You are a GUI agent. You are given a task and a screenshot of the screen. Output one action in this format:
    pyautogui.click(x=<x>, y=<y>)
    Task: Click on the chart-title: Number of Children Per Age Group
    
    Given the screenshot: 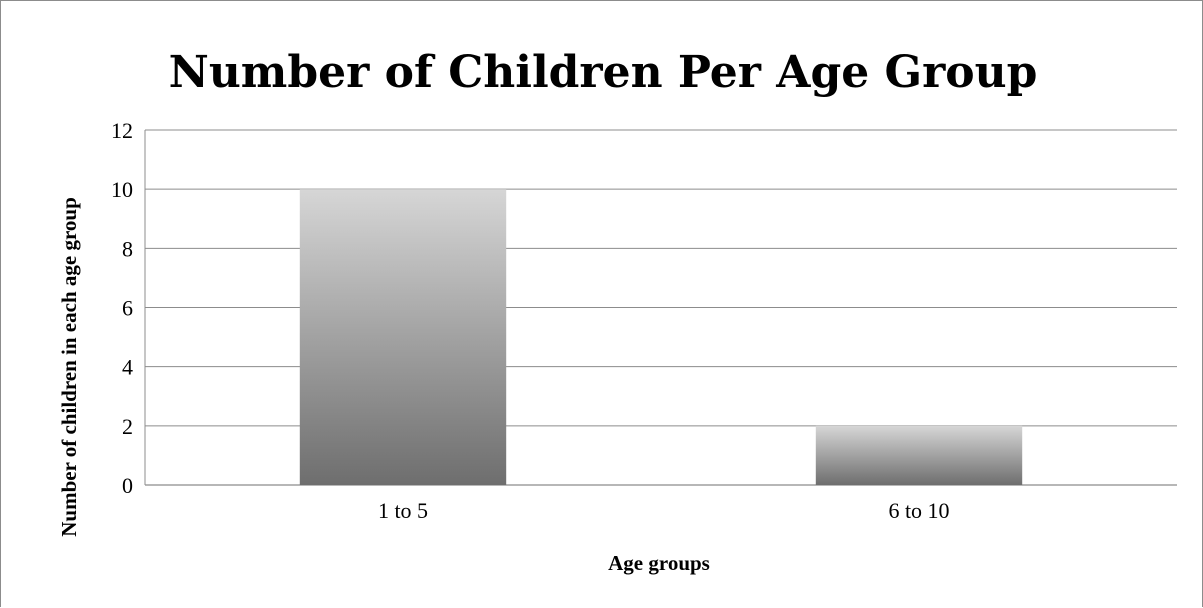 What is the action you would take?
    pyautogui.click(x=603, y=72)
    